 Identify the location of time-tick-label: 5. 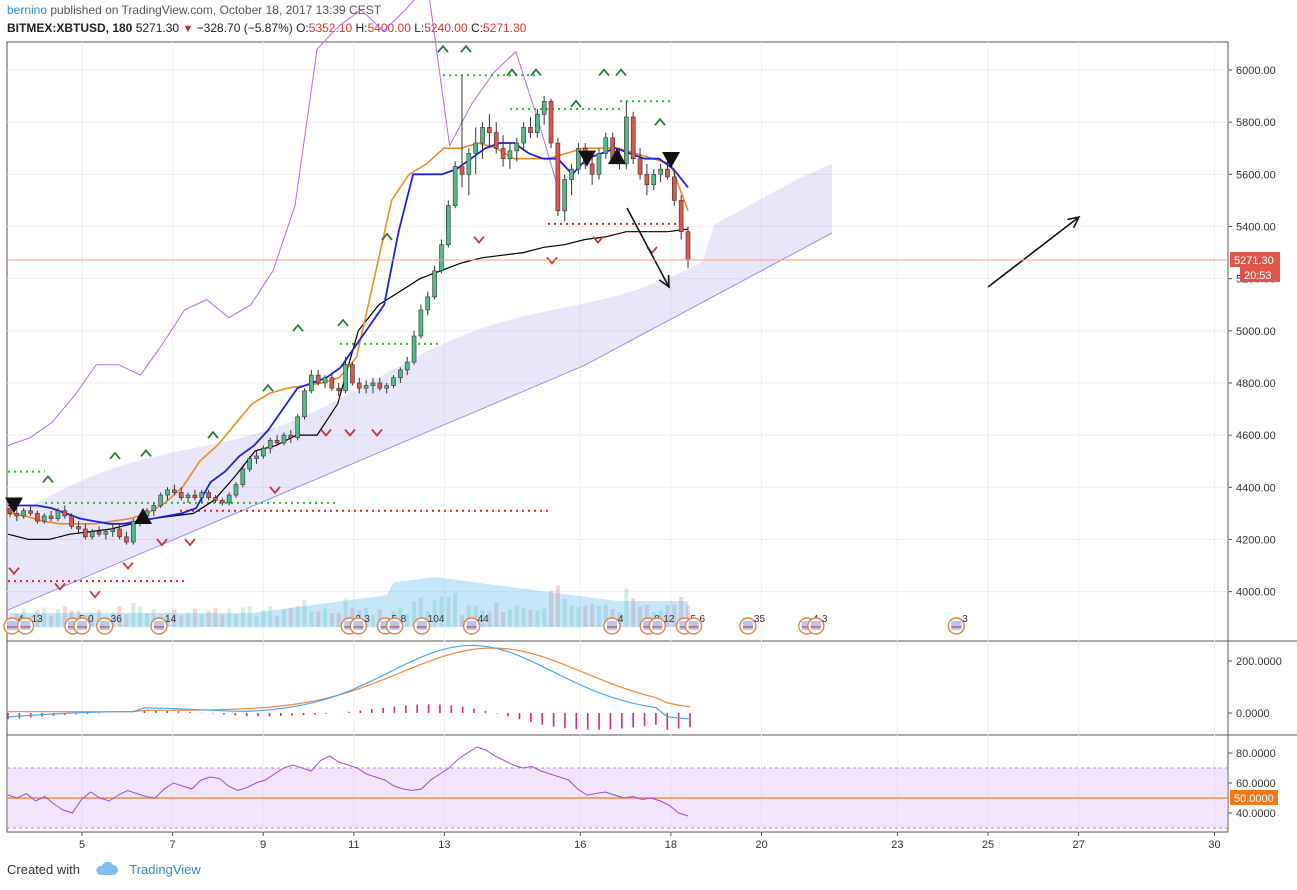
(82, 845).